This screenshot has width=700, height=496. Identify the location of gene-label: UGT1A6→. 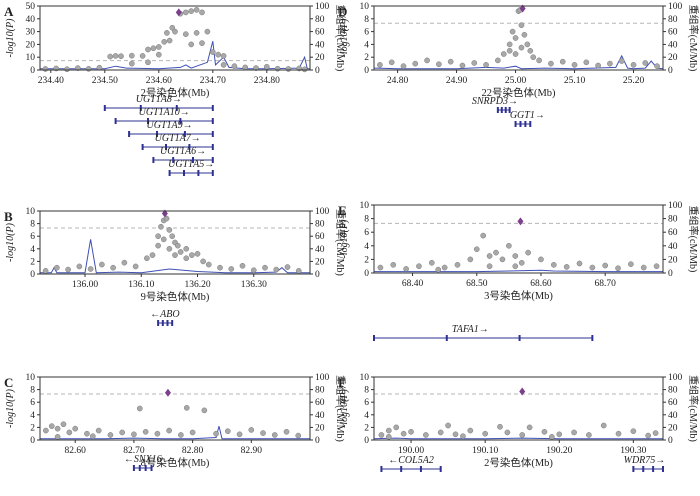
(183, 151).